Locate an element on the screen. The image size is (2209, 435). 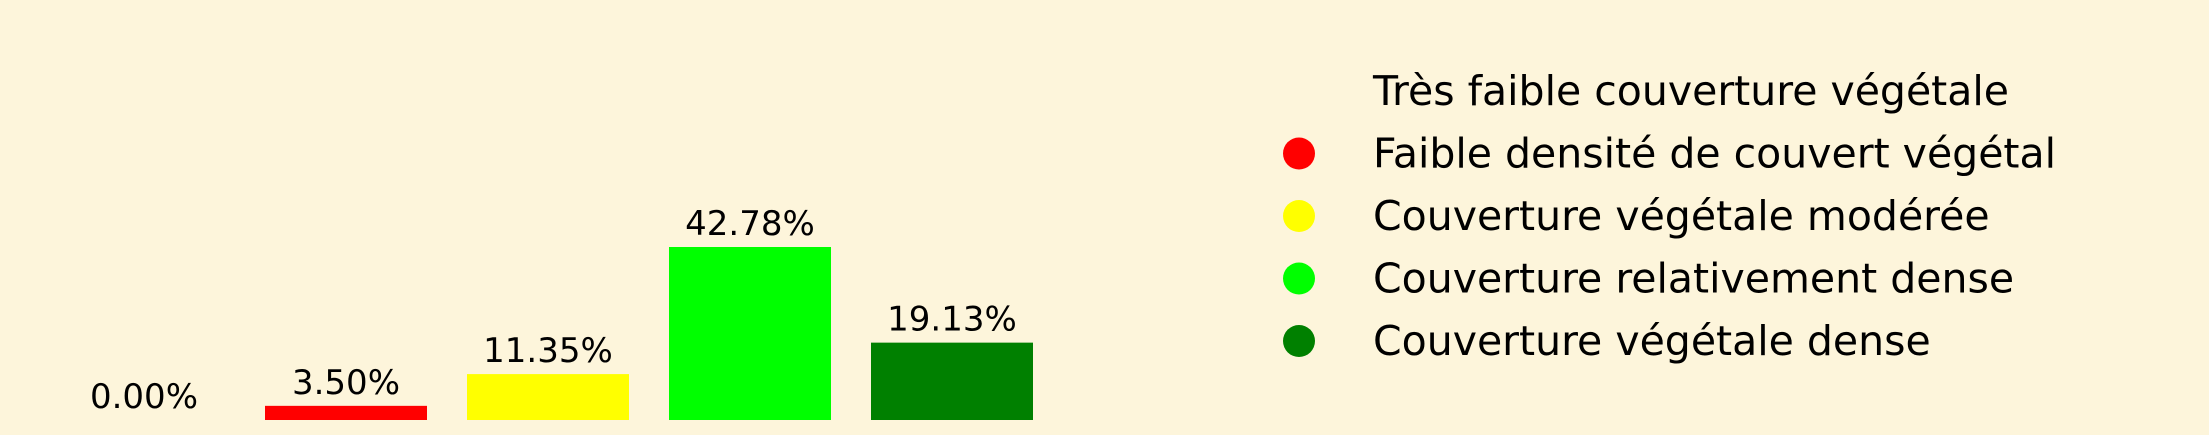
bar-value-label-1: 0.00% is located at coordinates (144, 397).